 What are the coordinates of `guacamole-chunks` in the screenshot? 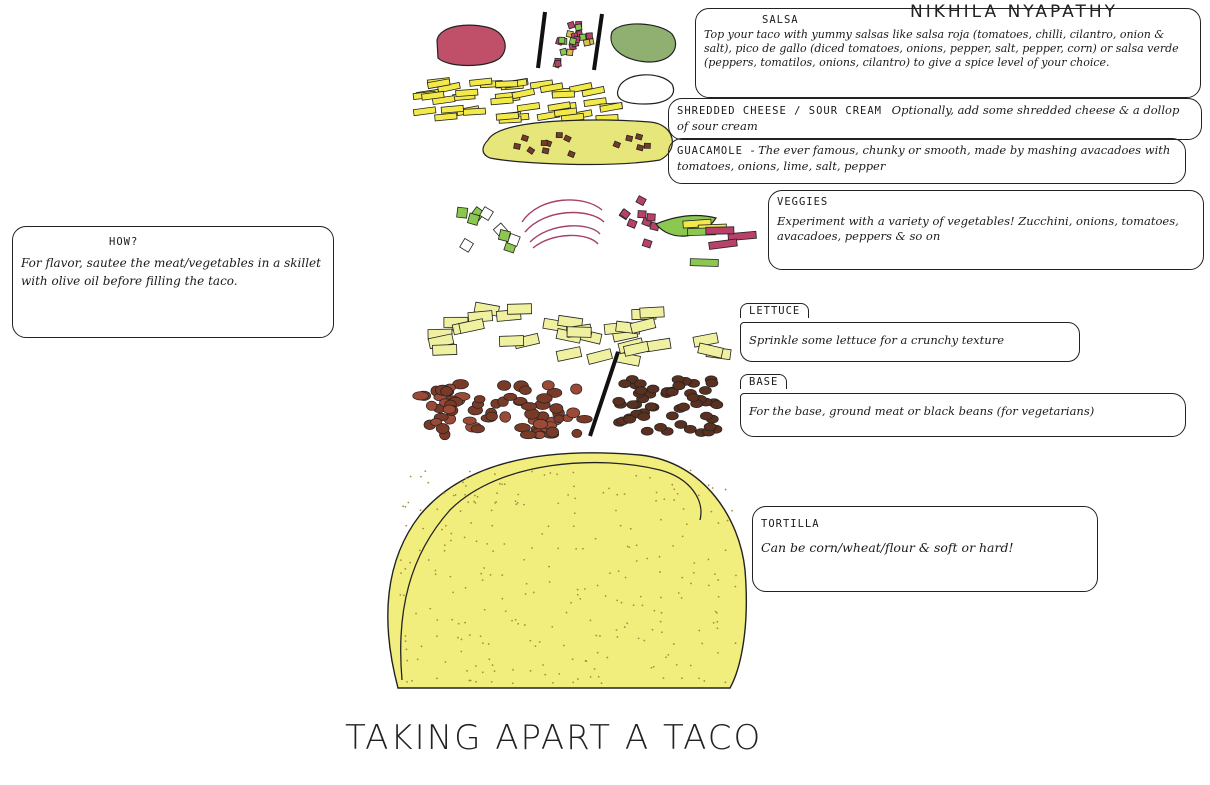 It's located at (582, 145).